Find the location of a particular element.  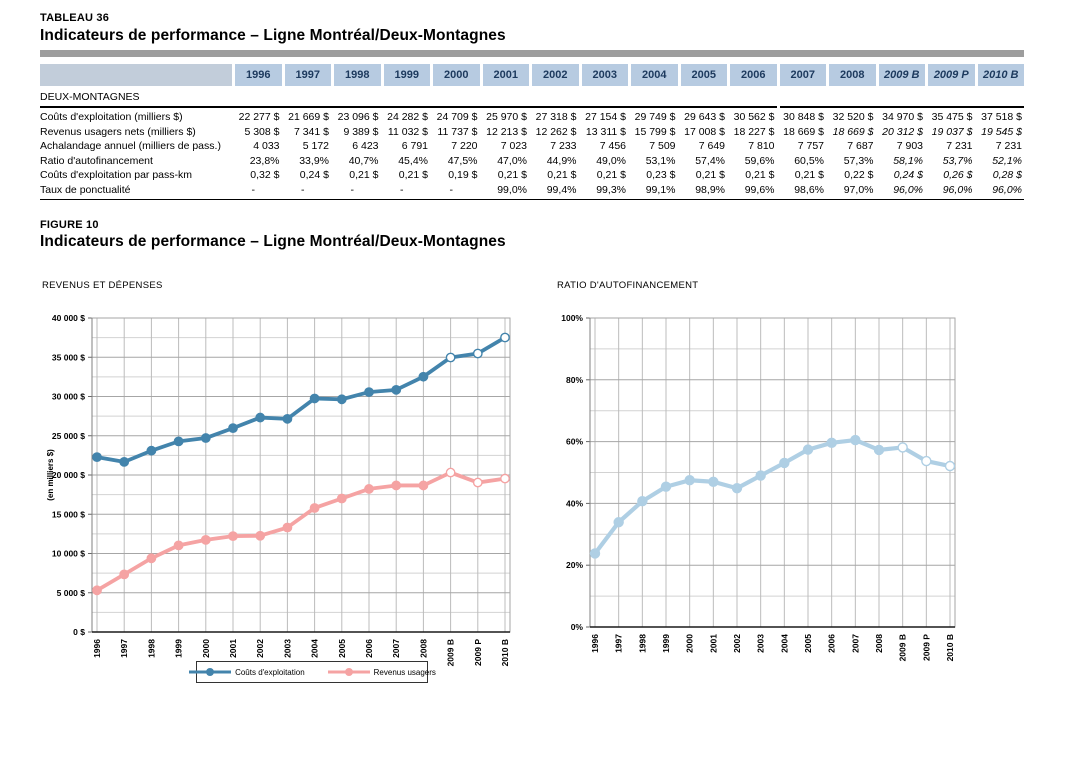

table-value: 23 096 $ is located at coordinates (358, 117).